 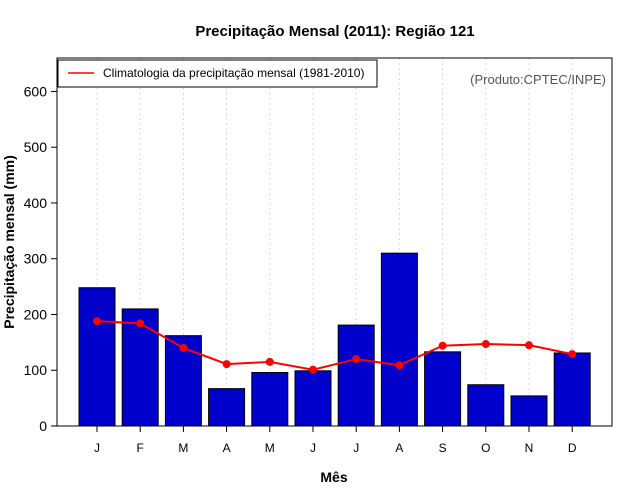 What do you see at coordinates (36, 147) in the screenshot?
I see `y-tick-label-5: 500` at bounding box center [36, 147].